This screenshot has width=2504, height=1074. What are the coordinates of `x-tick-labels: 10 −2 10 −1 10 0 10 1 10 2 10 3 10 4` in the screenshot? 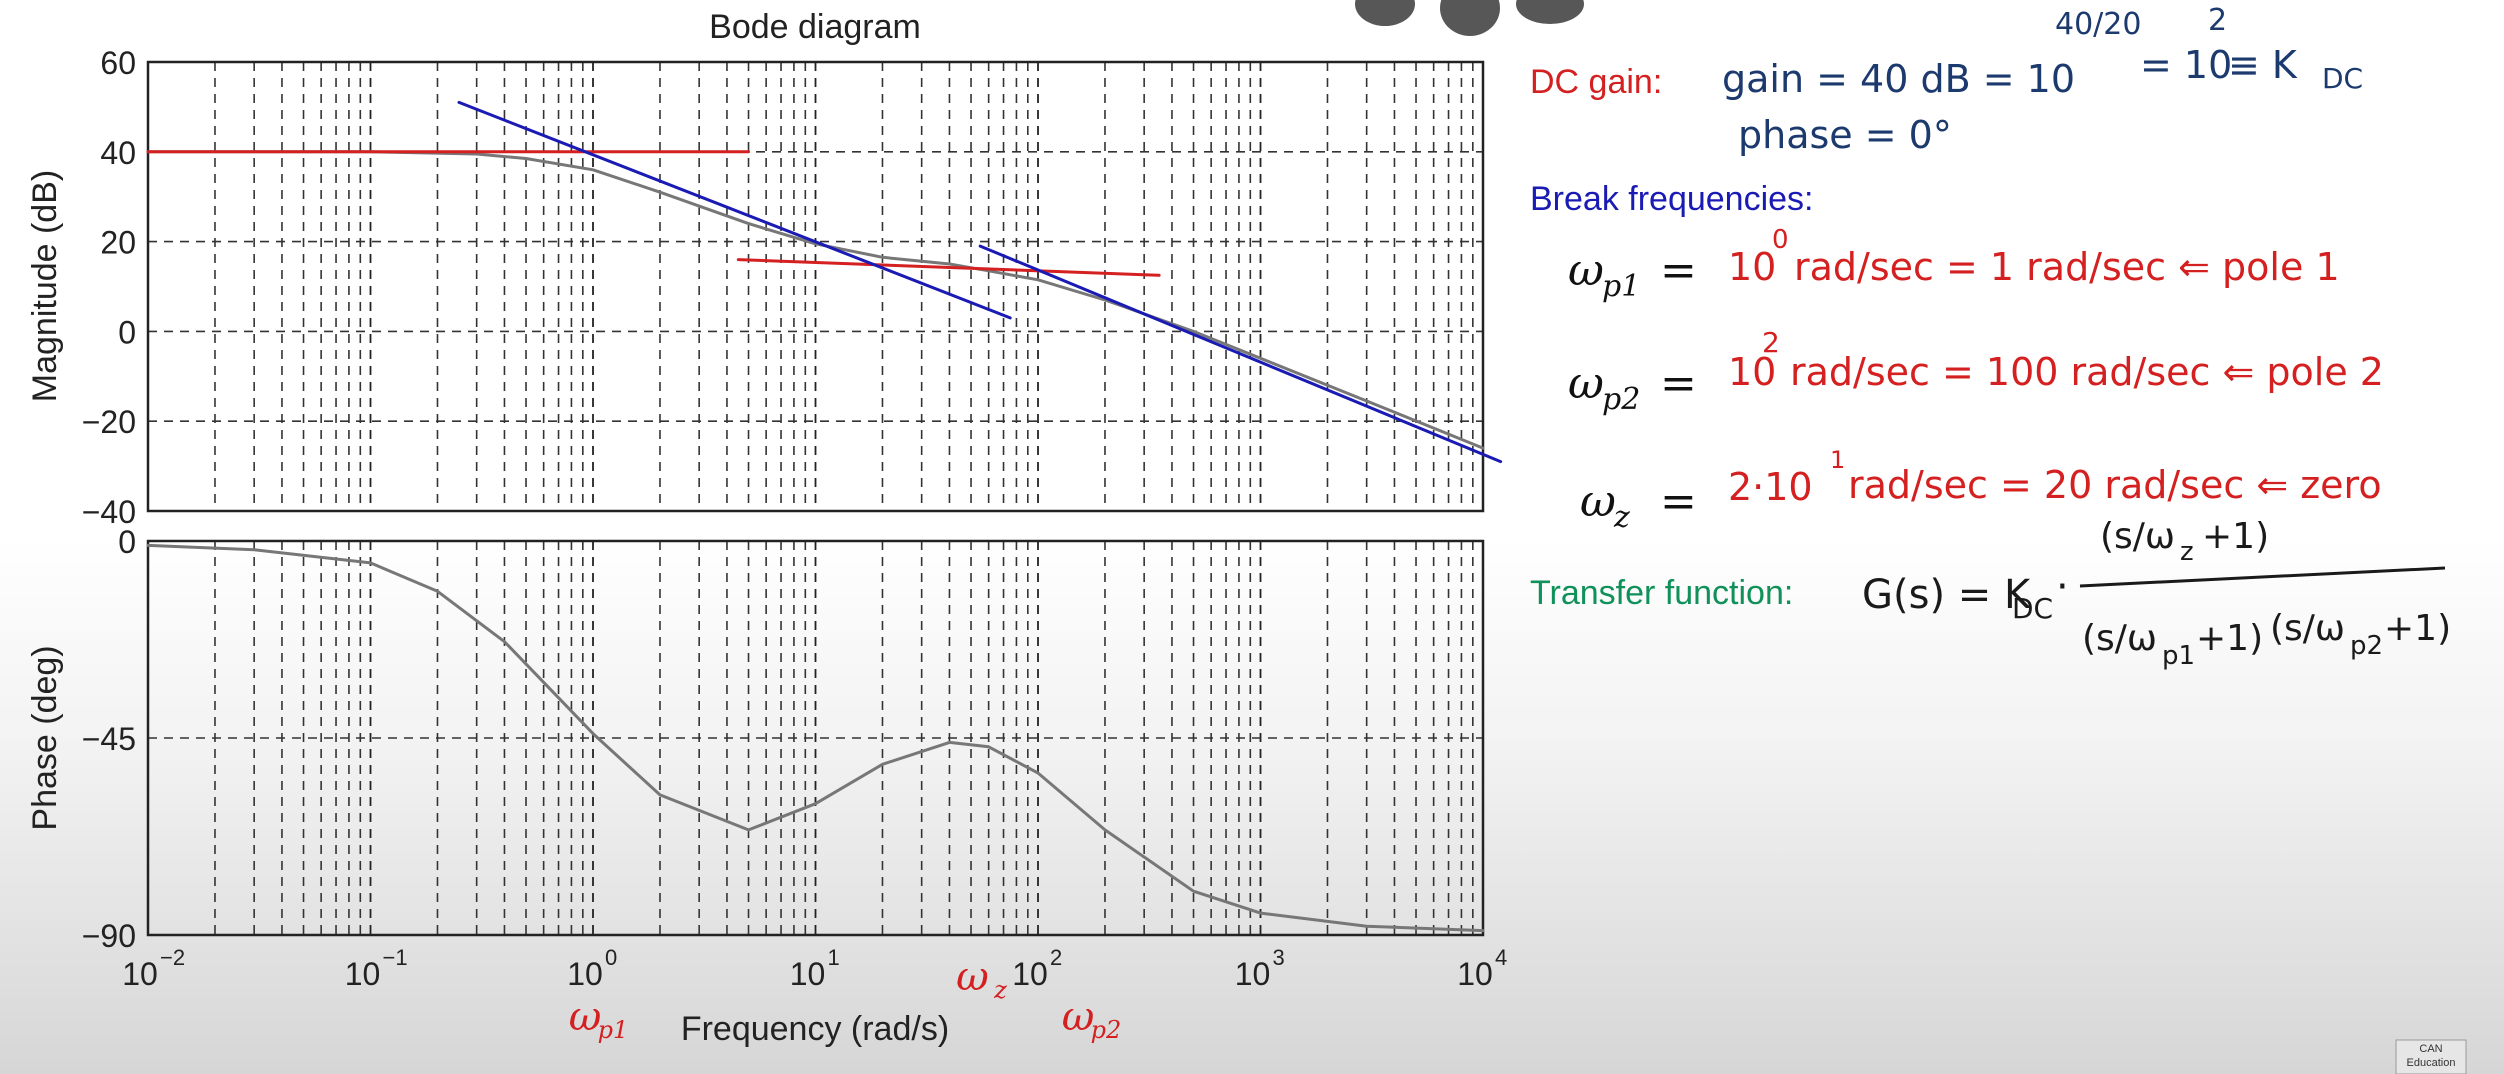 It's located at (814, 968).